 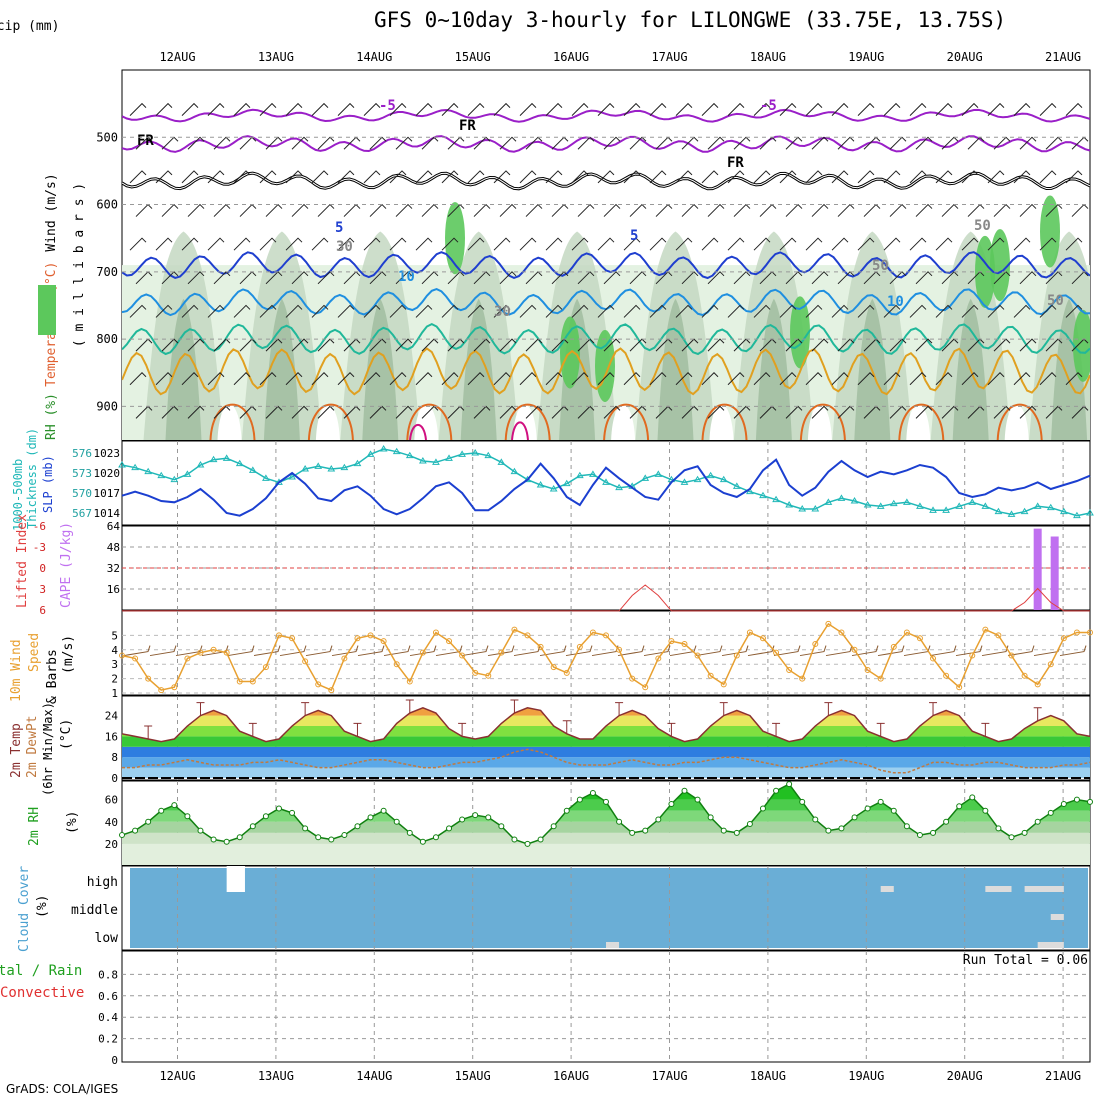 I want to click on wind-ytick-2: 3, so click(x=114, y=664).